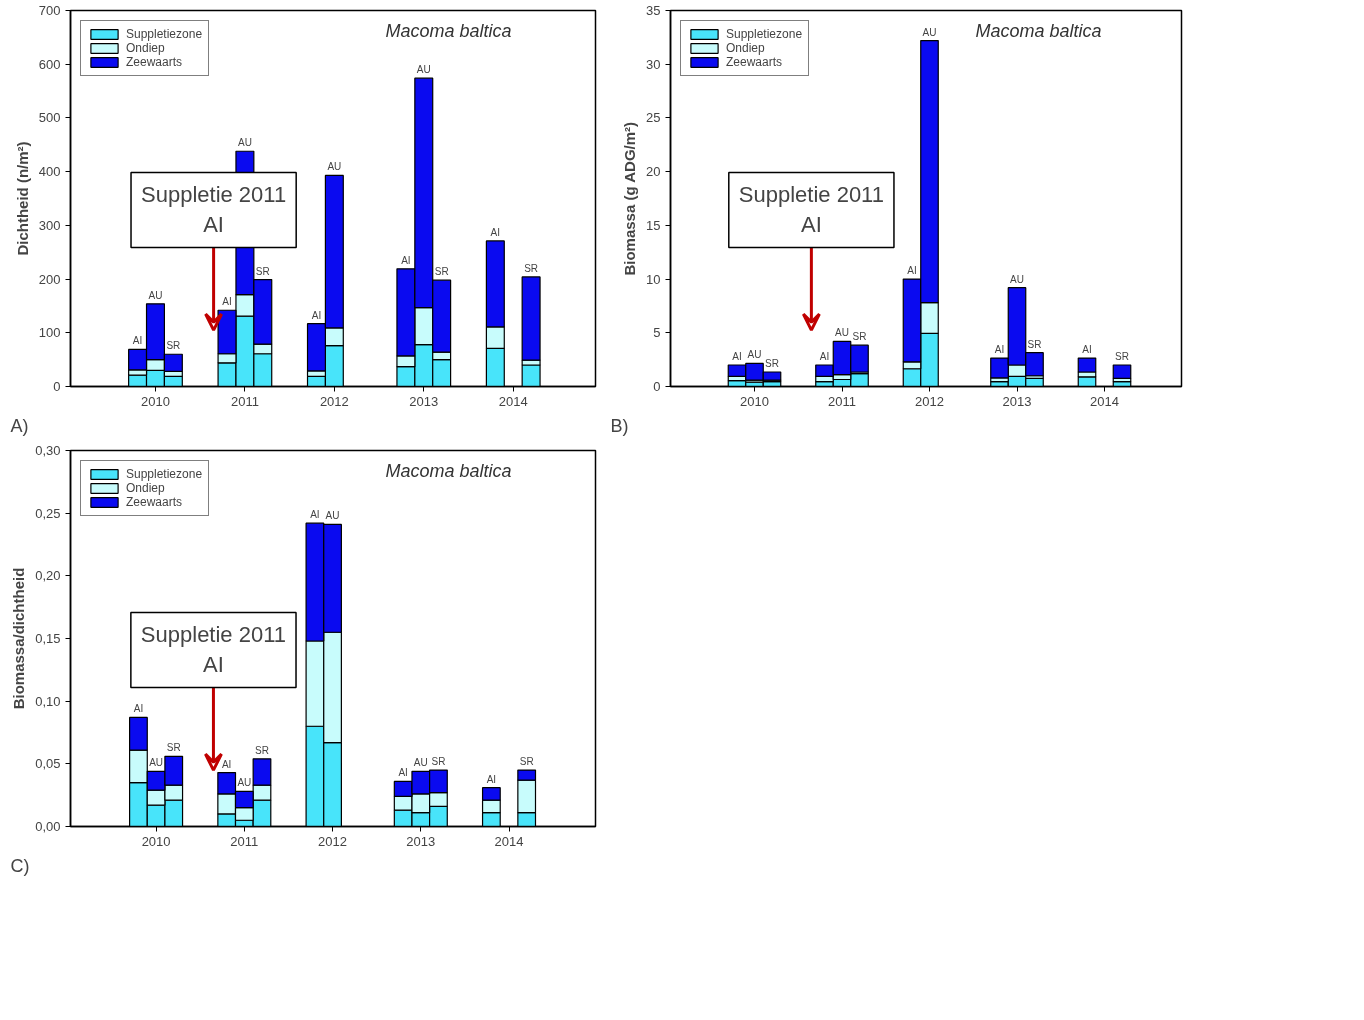 This screenshot has height=1020, width=1364. Describe the element at coordinates (653, 64) in the screenshot. I see `y-tick-label: 30` at that location.